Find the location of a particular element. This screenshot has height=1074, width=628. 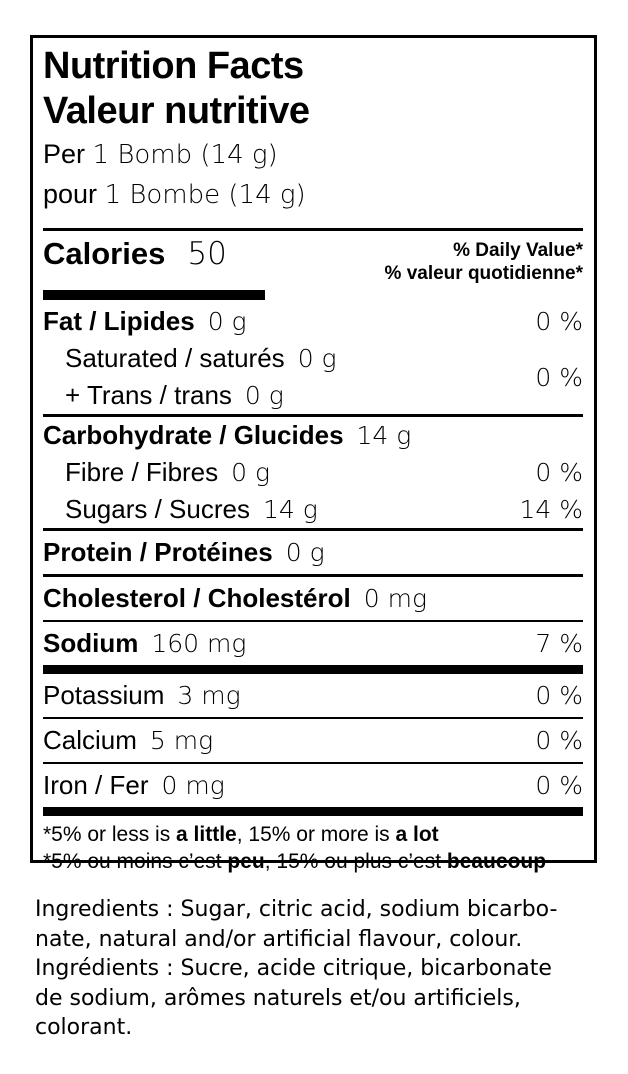

title-fr: Valeur nutritive is located at coordinates (176, 111).